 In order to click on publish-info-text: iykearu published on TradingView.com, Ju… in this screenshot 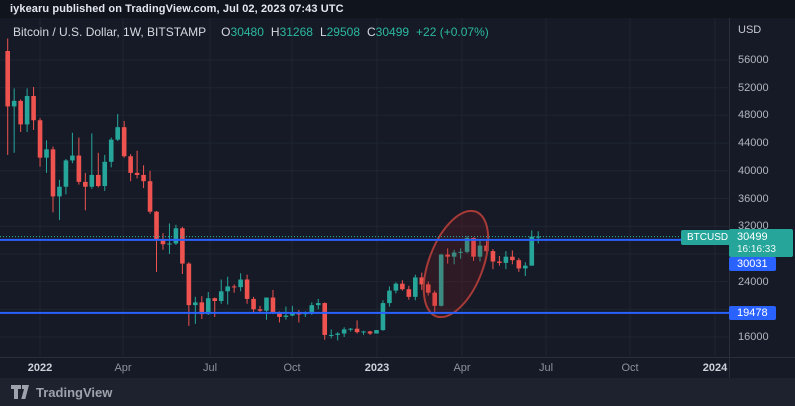, I will do `click(177, 9)`.